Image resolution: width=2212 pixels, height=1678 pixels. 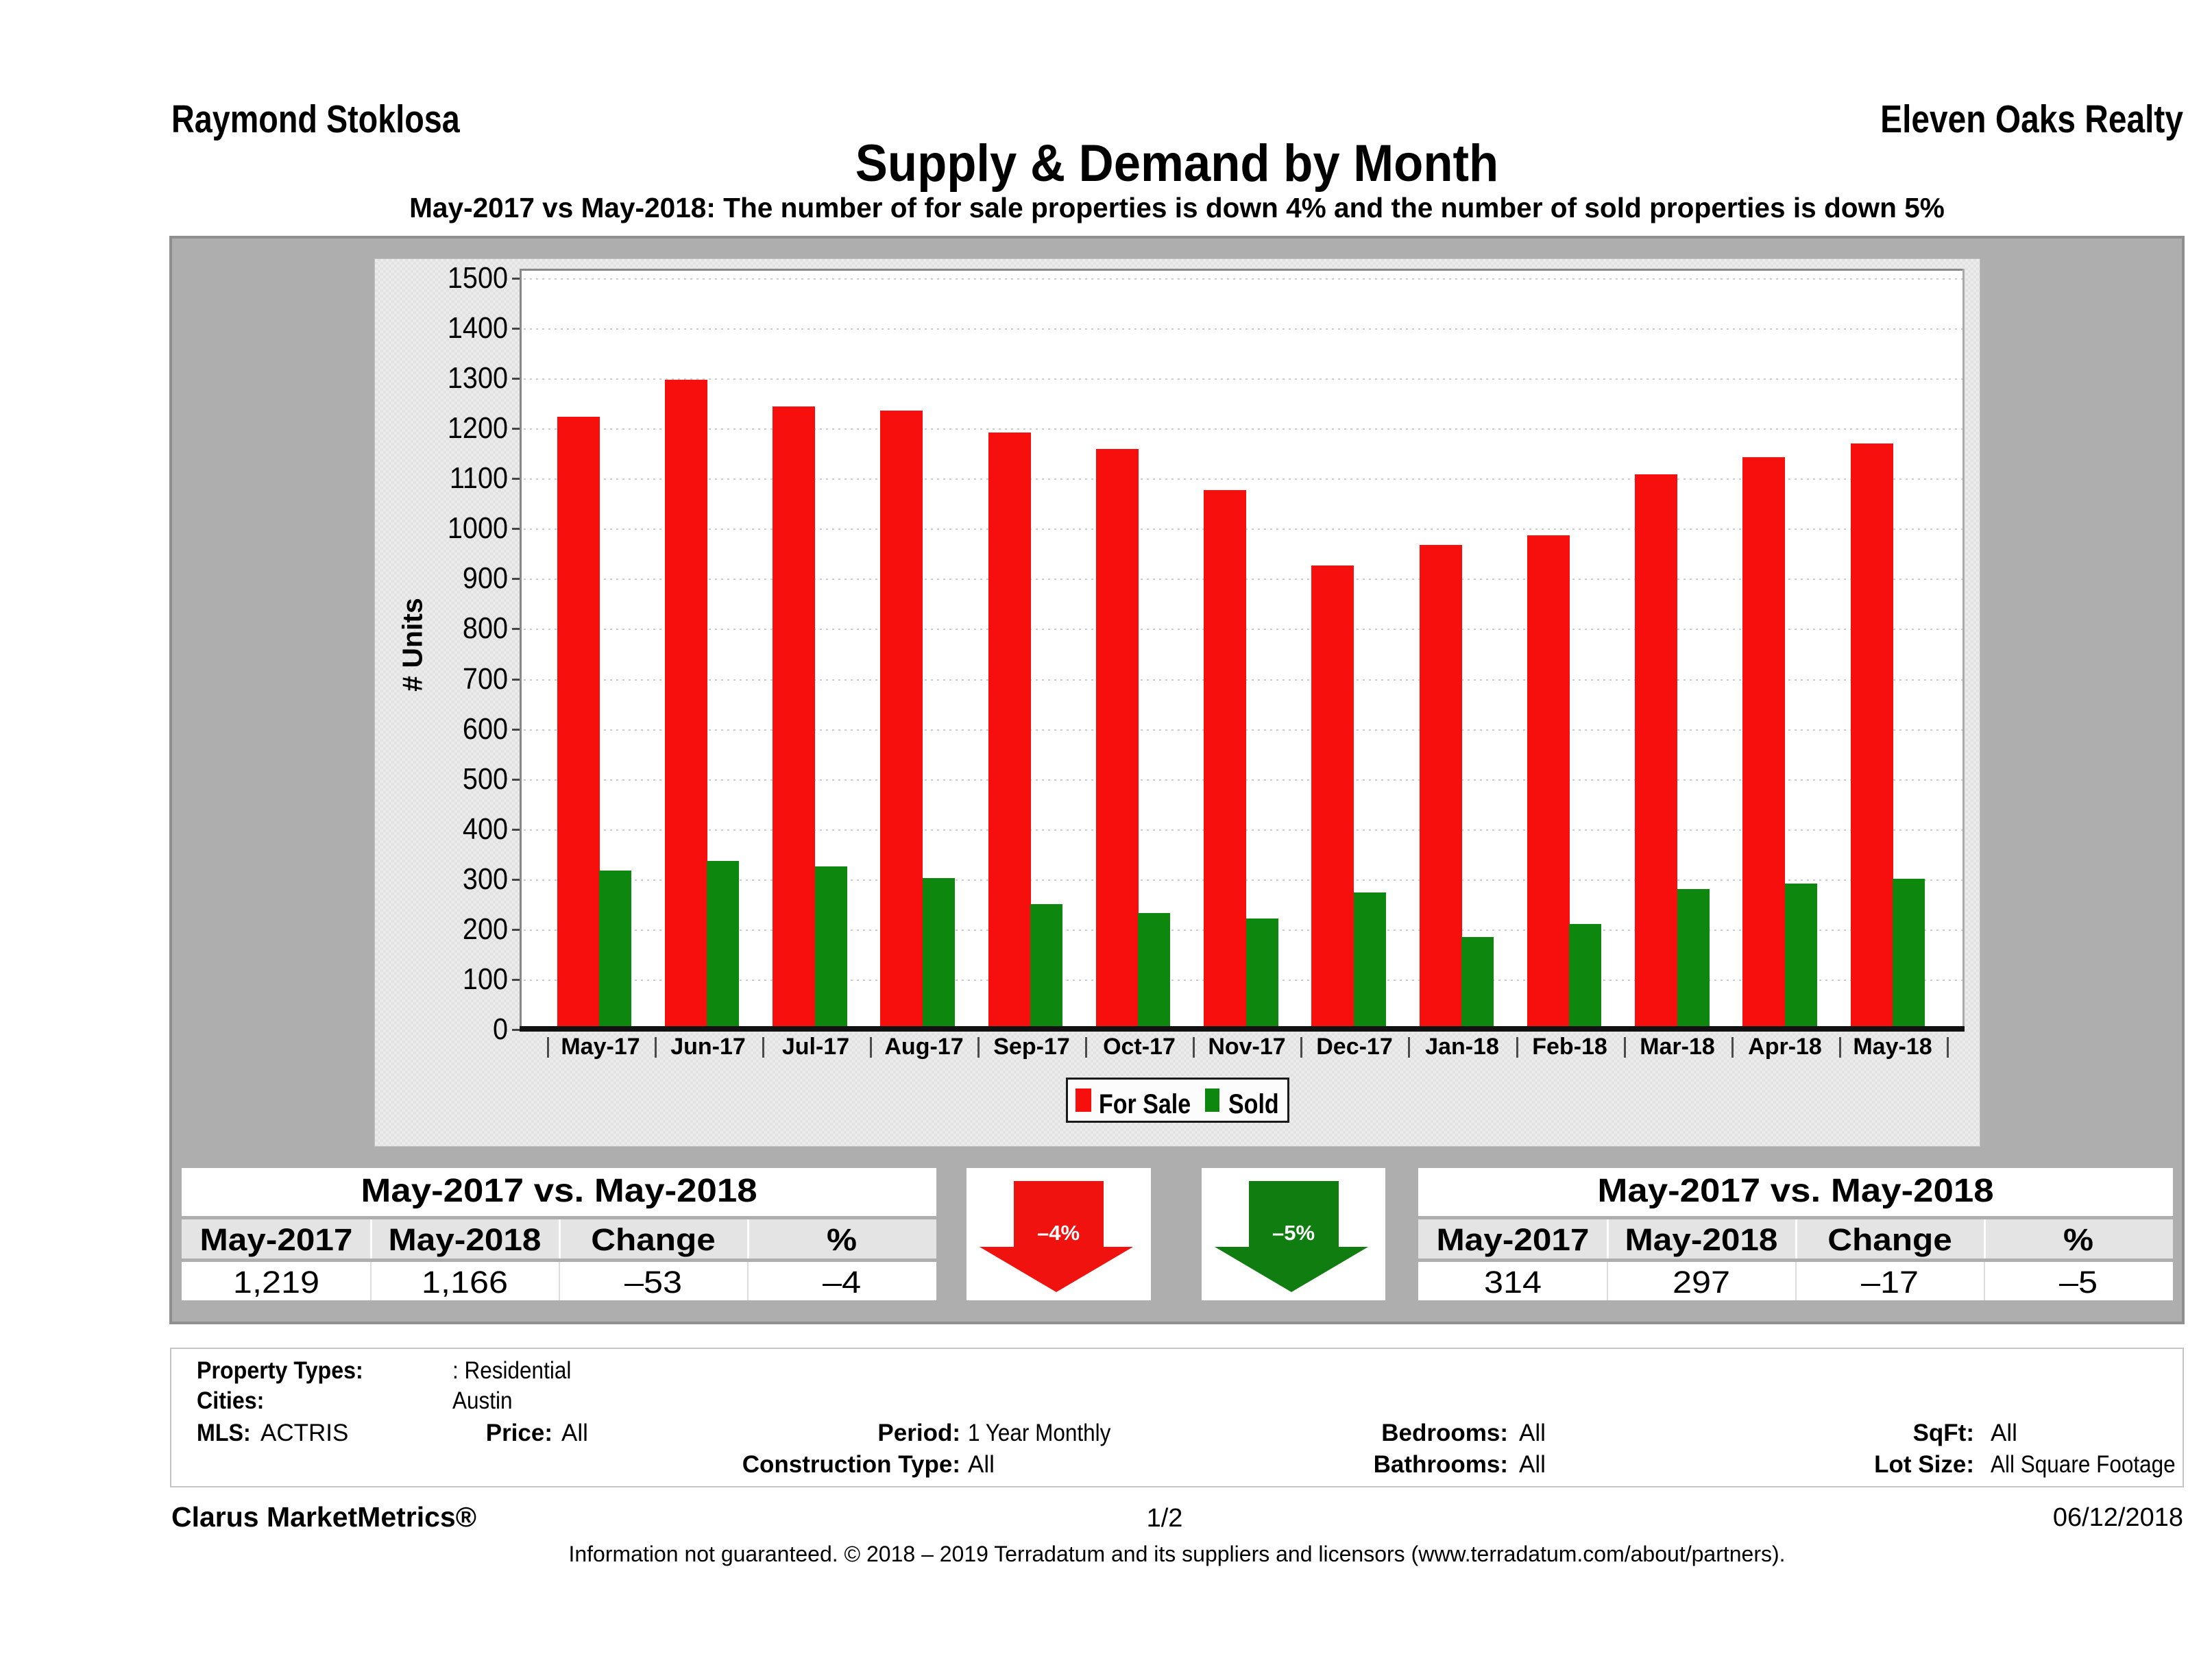 What do you see at coordinates (1293, 1233) in the screenshot?
I see `svg-text: –5%` at bounding box center [1293, 1233].